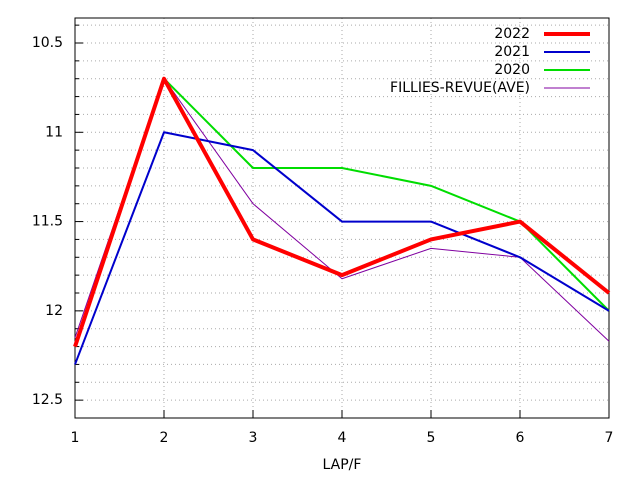 Image resolution: width=640 pixels, height=480 pixels. What do you see at coordinates (431, 438) in the screenshot?
I see `x-tick-label: 5` at bounding box center [431, 438].